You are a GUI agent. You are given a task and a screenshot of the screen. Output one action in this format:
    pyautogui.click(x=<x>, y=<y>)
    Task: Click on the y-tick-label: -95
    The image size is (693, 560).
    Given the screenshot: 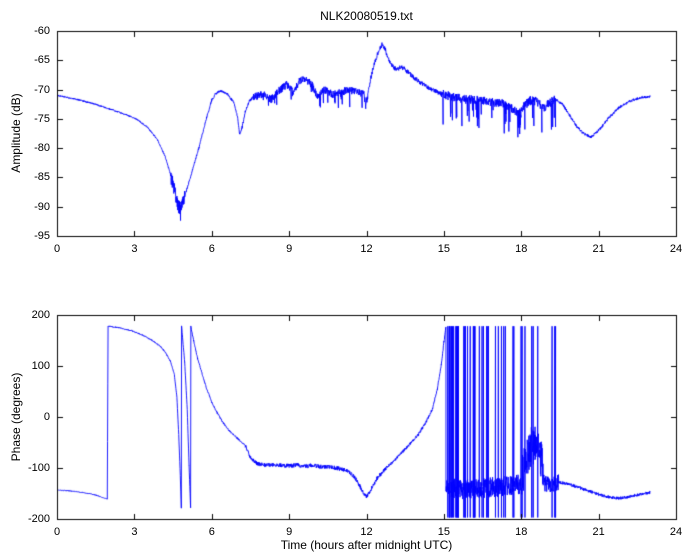 What is the action you would take?
    pyautogui.click(x=42, y=236)
    